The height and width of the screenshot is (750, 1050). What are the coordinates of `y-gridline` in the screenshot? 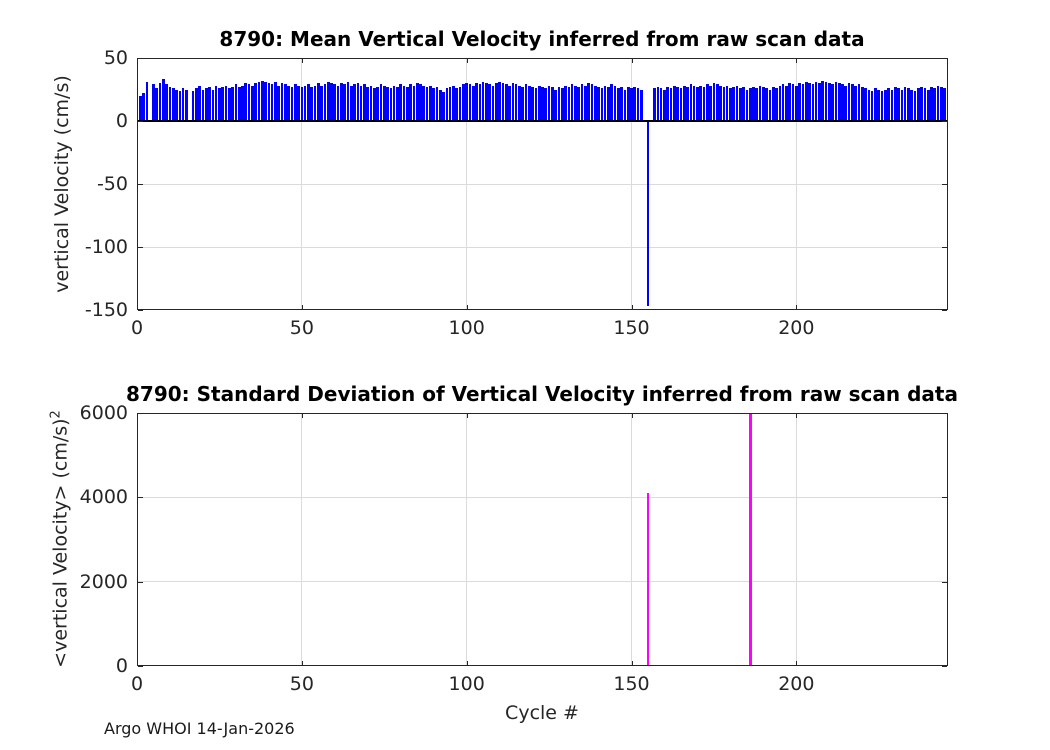 It's located at (542, 497).